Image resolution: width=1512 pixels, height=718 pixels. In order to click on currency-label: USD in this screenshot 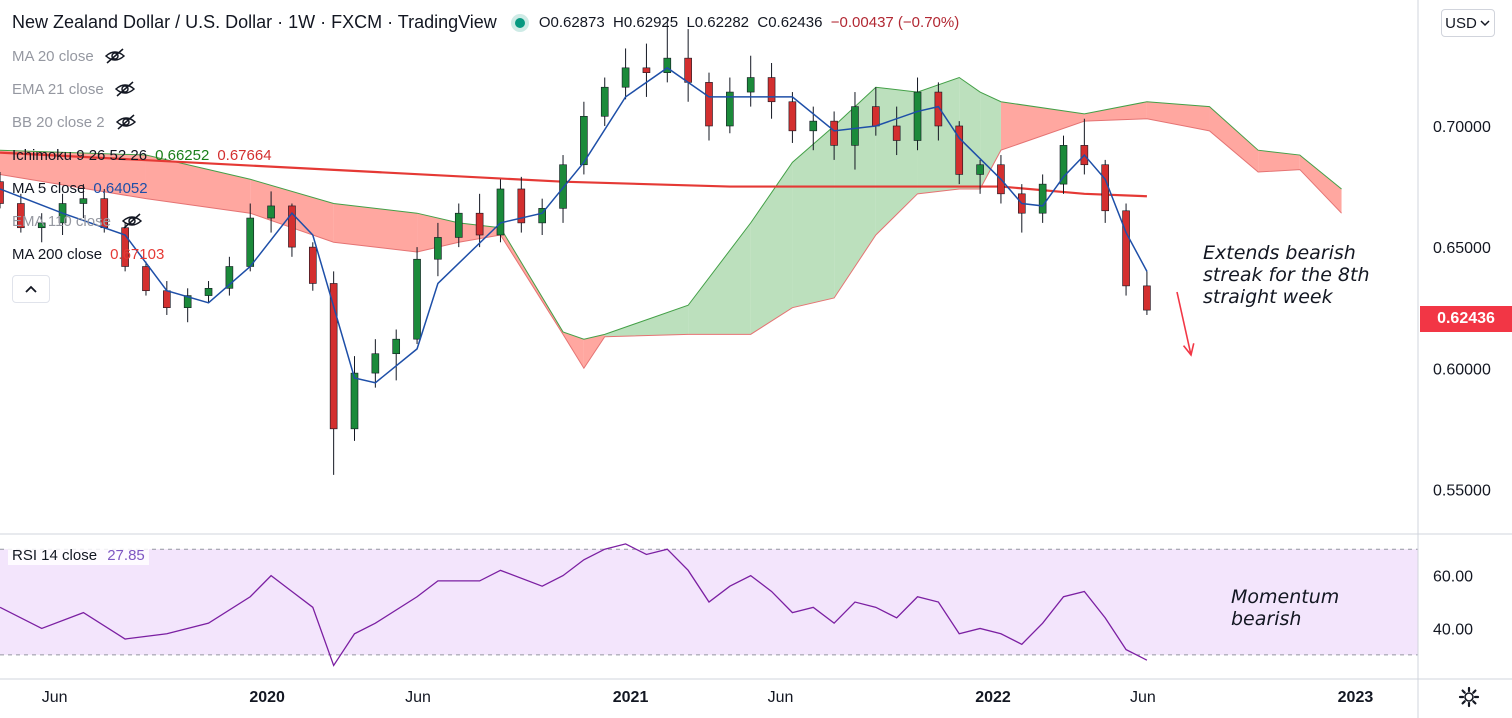, I will do `click(1461, 23)`.